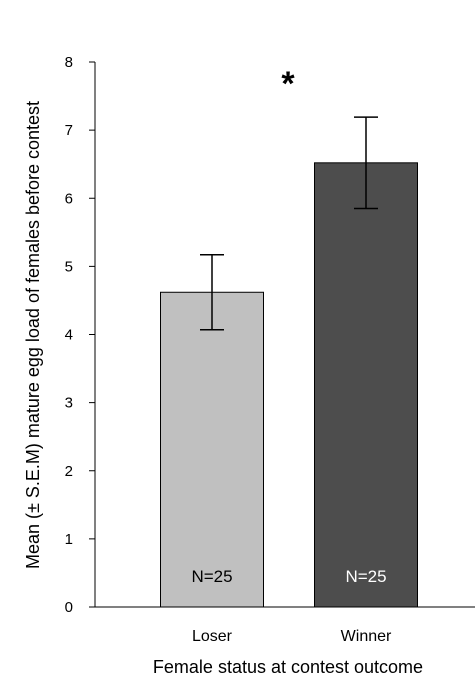 Image resolution: width=475 pixels, height=691 pixels. I want to click on y-tick-label: 0, so click(69, 607).